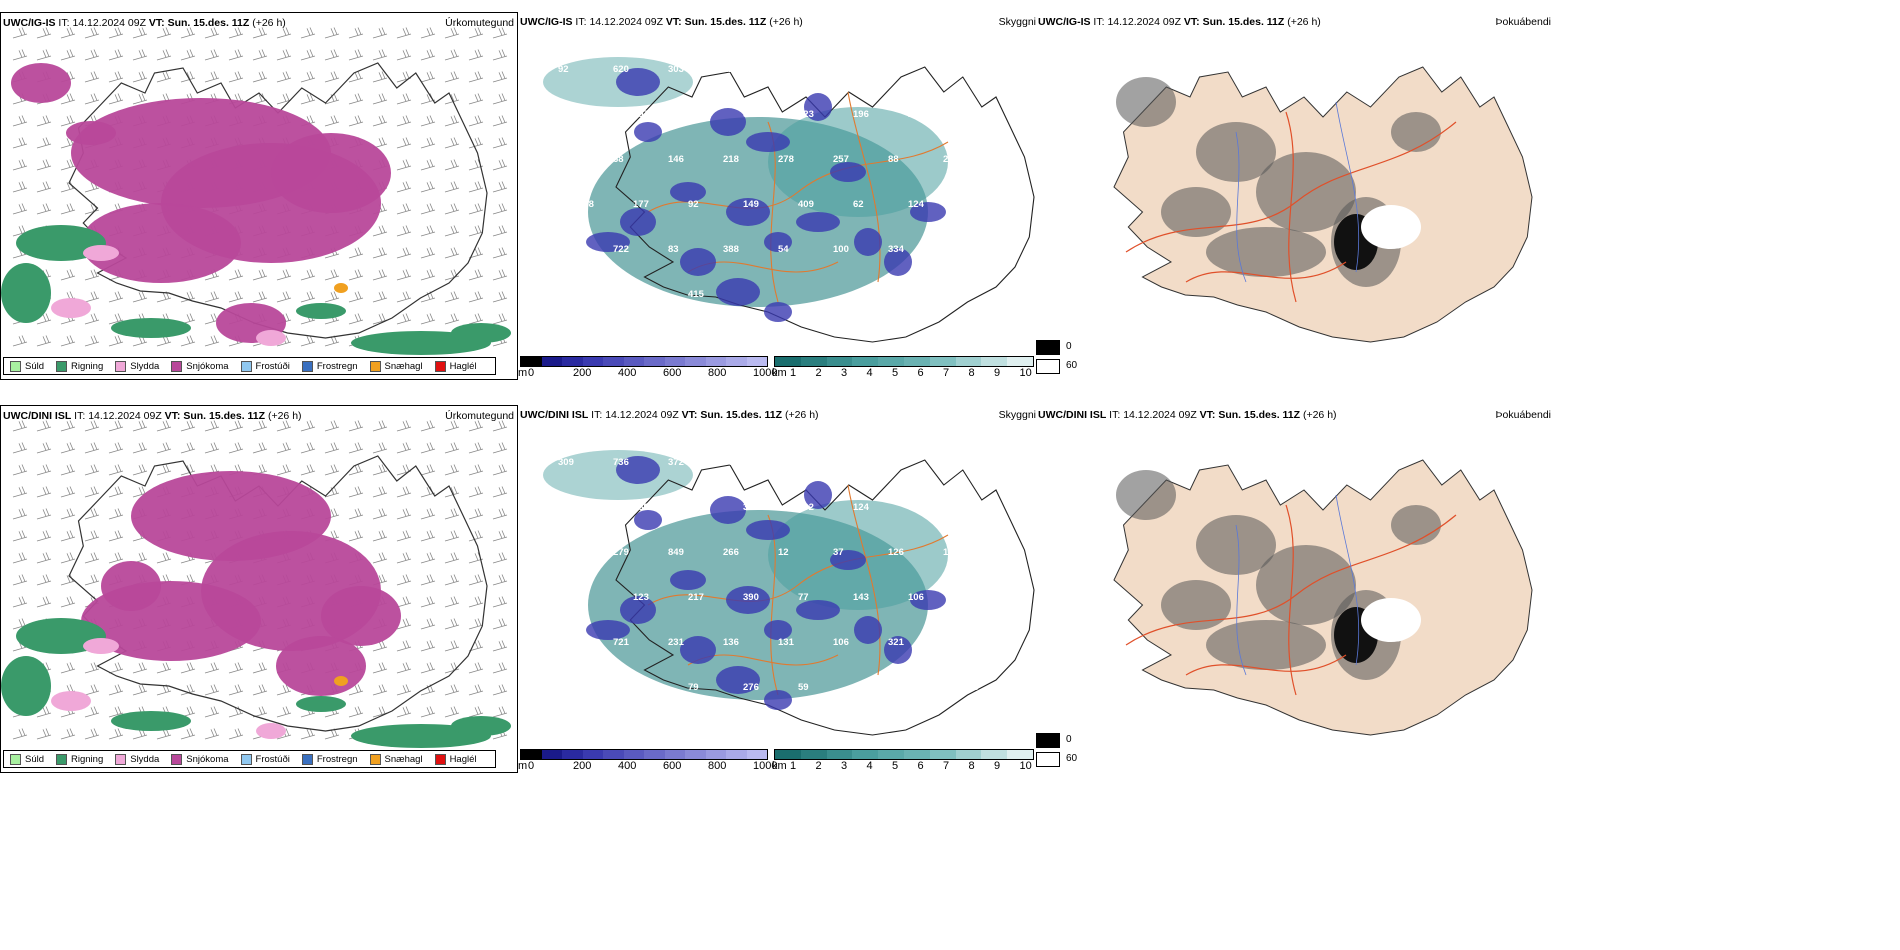 Image resolution: width=1900 pixels, height=950 pixels. Describe the element at coordinates (896, 462) in the screenshot. I see `cloud-base-label: 196` at that location.